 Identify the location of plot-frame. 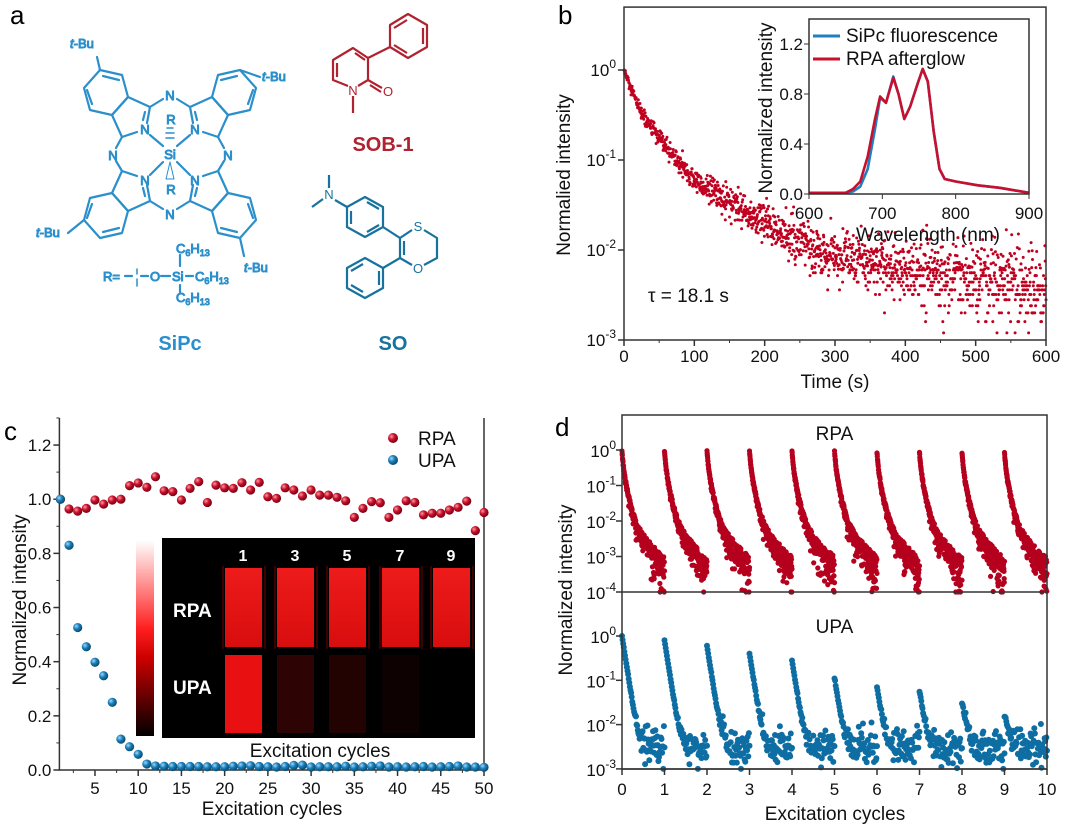
(919, 106).